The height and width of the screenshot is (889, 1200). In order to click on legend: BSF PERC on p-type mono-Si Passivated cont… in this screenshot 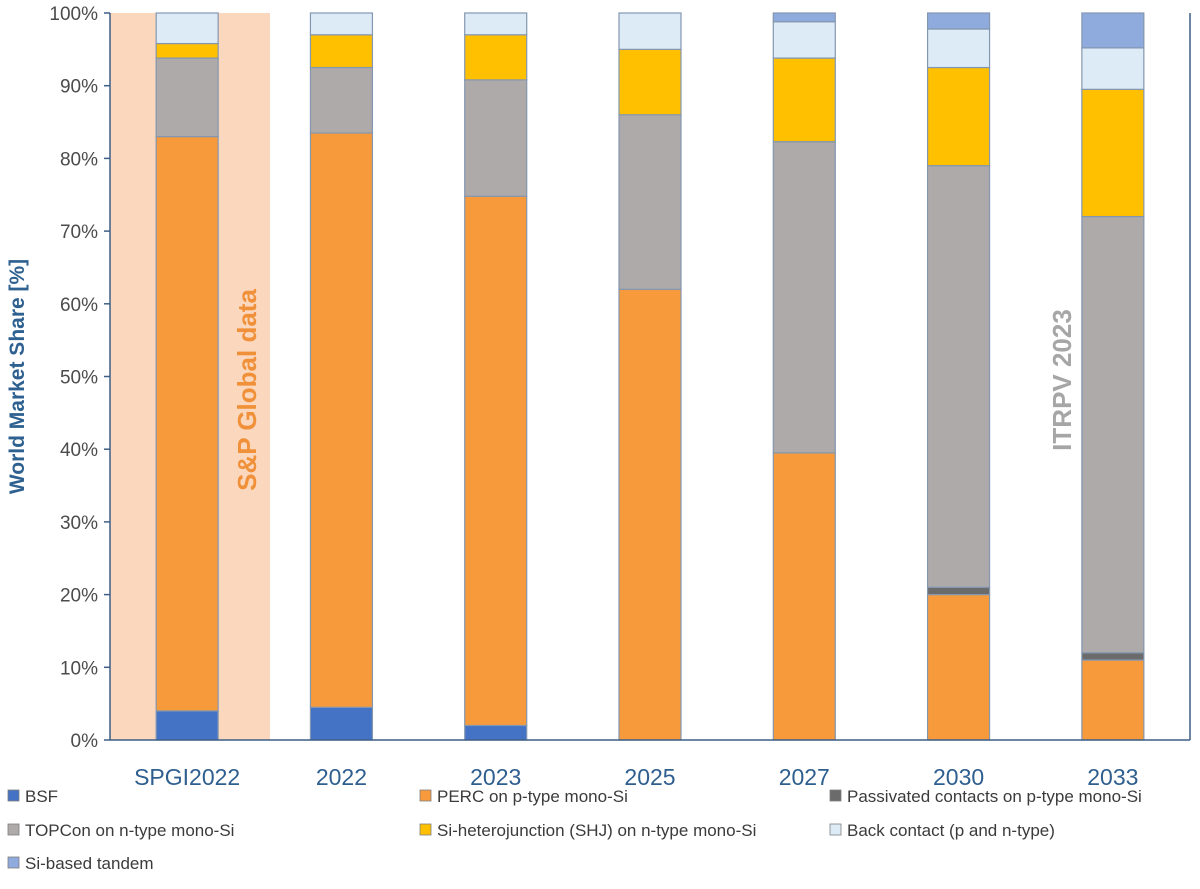, I will do `click(574, 830)`.